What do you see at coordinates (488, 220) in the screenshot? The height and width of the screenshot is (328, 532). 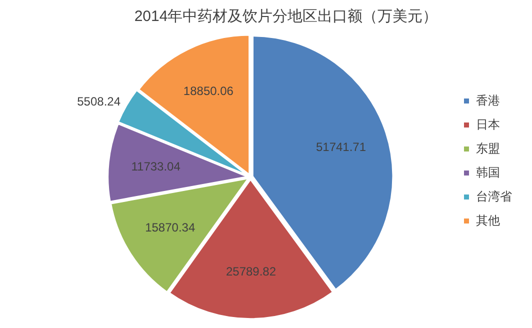 I see `legend-label: 其他` at bounding box center [488, 220].